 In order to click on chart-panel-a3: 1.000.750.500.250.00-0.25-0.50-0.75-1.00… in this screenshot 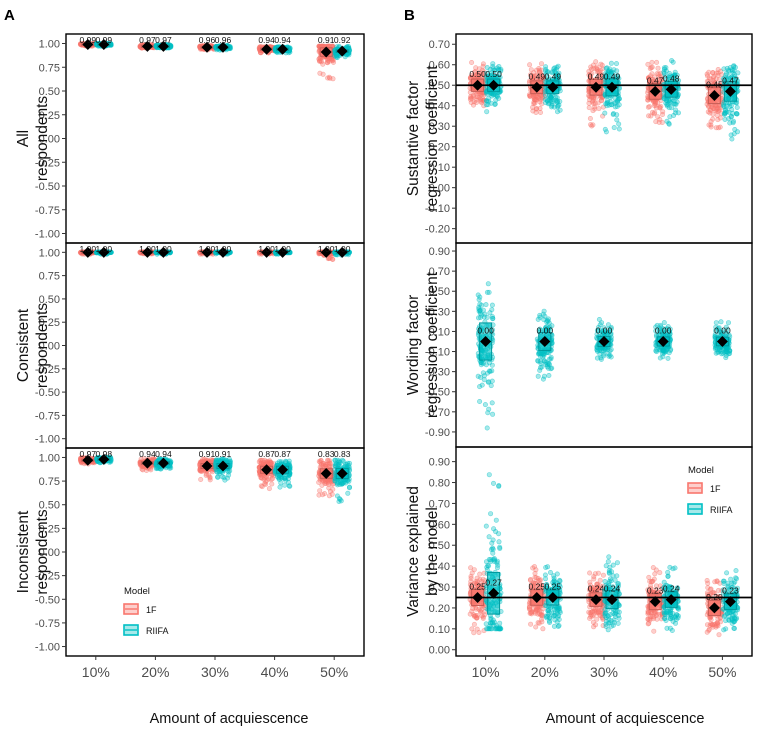, I will do `click(190, 563)`.